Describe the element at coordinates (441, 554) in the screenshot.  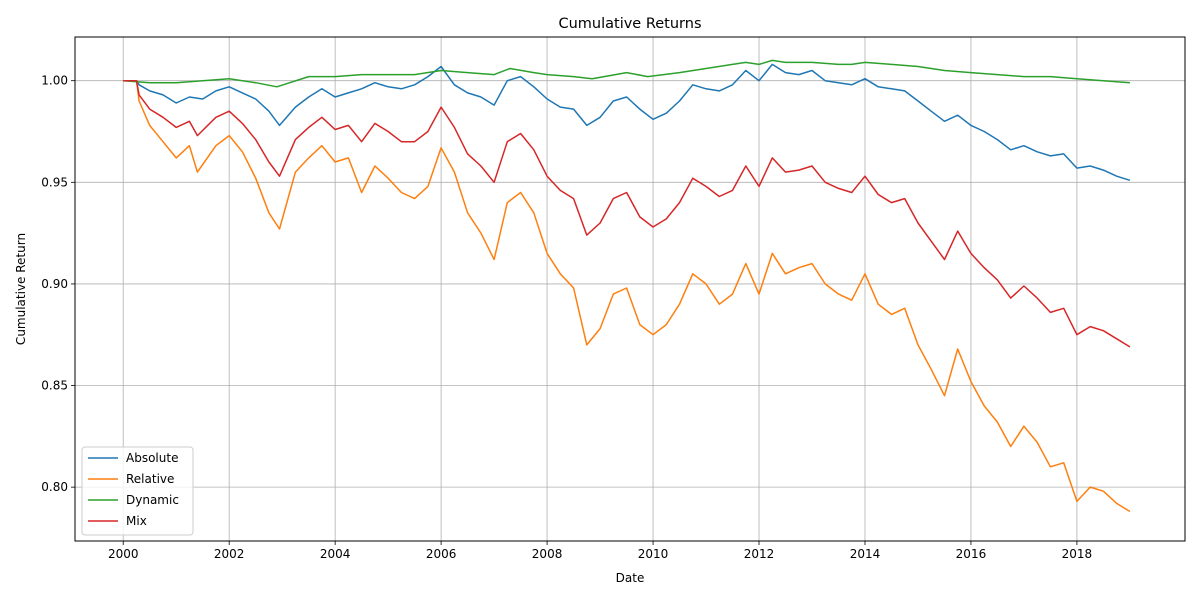
I see `x-tick-label: 2006` at that location.